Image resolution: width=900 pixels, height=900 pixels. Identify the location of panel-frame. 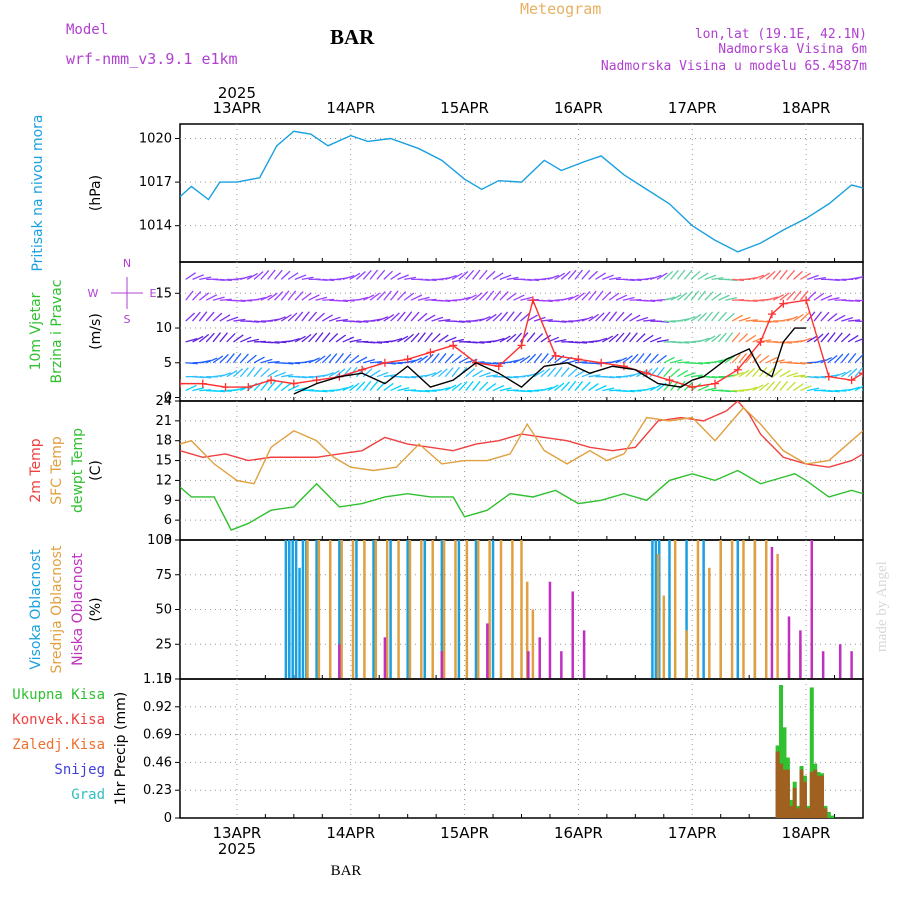
(521, 470).